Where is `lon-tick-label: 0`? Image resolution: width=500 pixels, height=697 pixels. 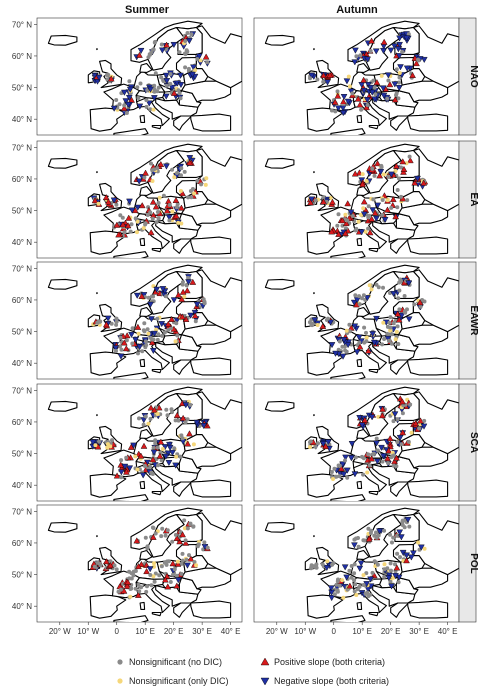 lon-tick-label: 0 is located at coordinates (116, 631).